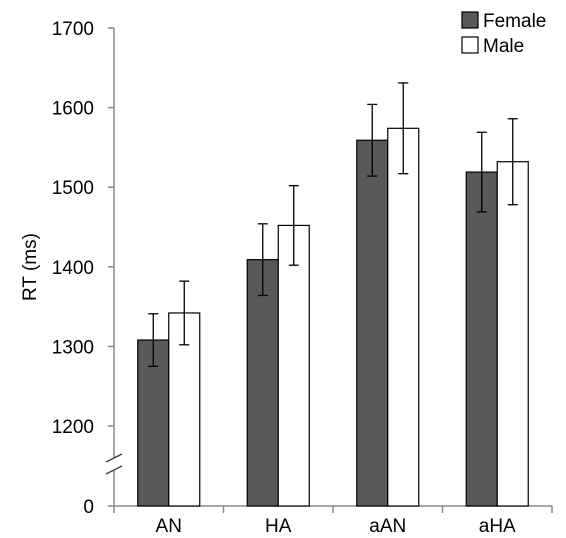 Image resolution: width=566 pixels, height=538 pixels. Describe the element at coordinates (184, 409) in the screenshot. I see `bar-male-AN` at that location.